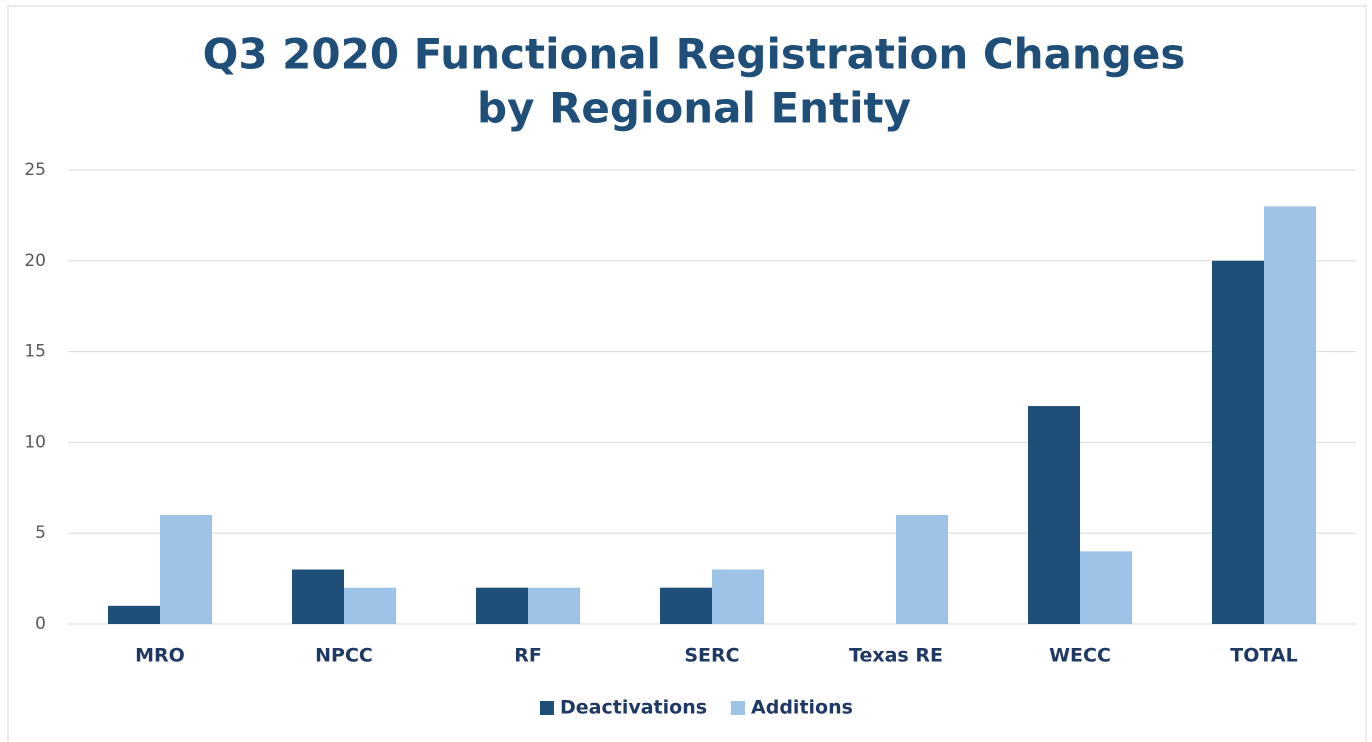 The height and width of the screenshot is (742, 1372). I want to click on y-tick-label: 15, so click(35, 352).